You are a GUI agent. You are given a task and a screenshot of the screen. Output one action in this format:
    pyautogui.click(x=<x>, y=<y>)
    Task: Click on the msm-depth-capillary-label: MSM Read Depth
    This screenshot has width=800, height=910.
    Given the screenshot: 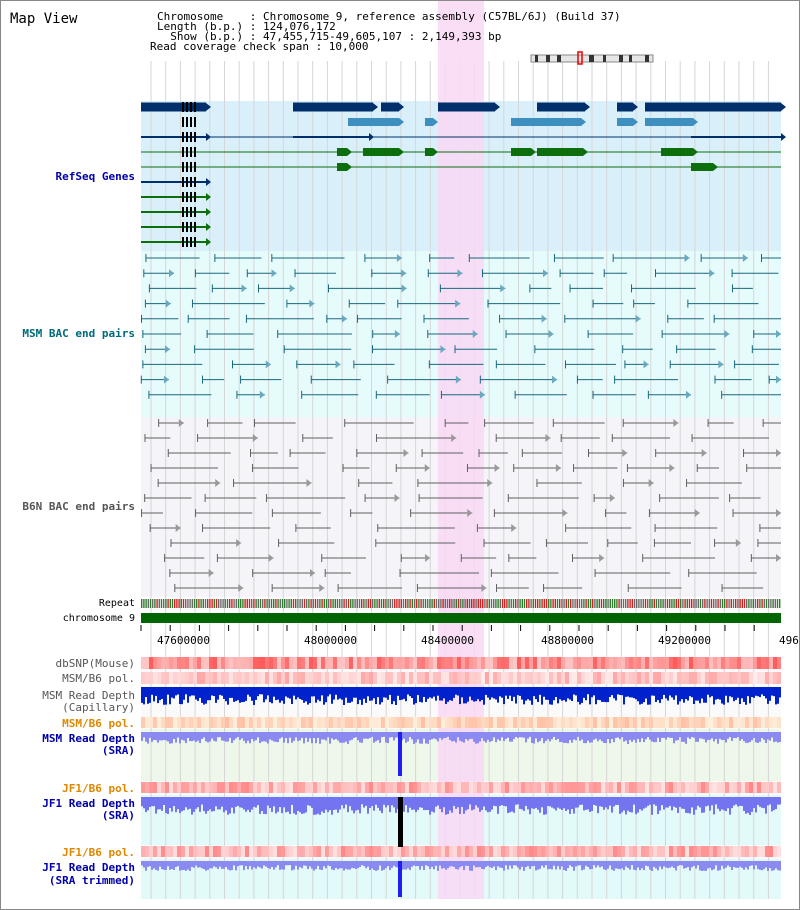 What is the action you would take?
    pyautogui.click(x=88, y=695)
    